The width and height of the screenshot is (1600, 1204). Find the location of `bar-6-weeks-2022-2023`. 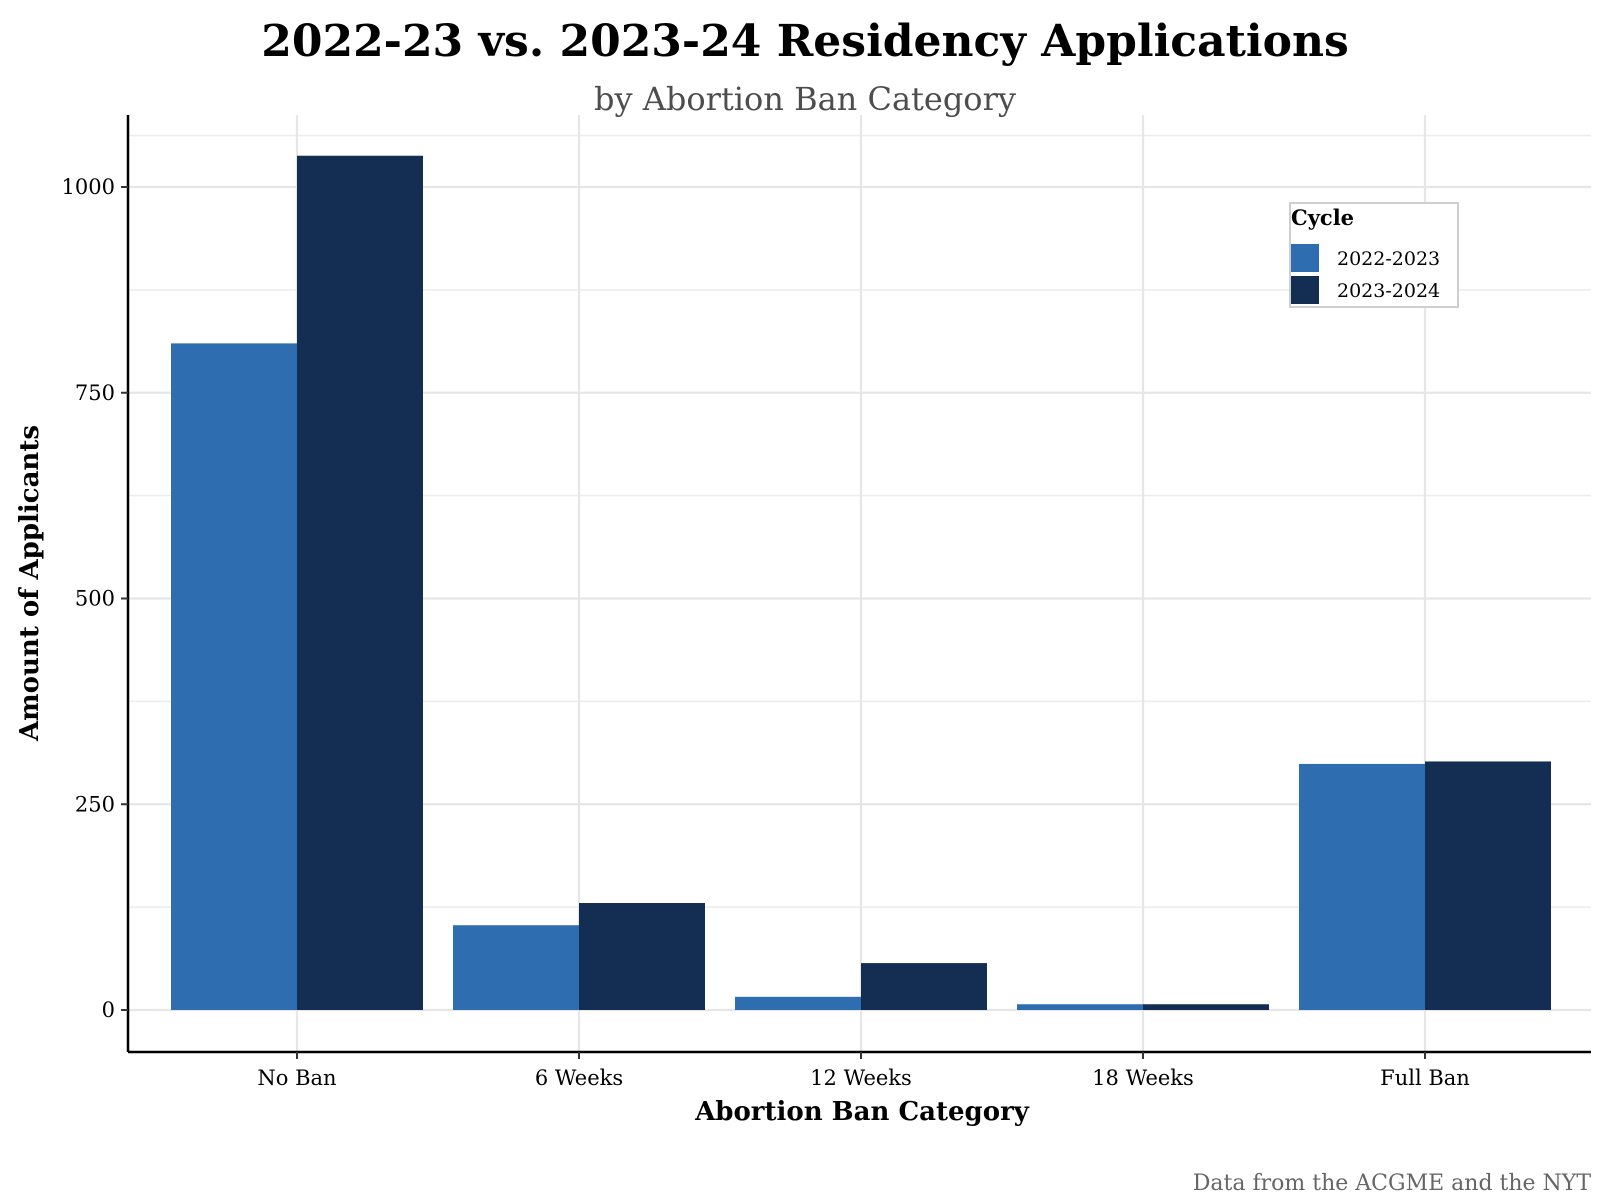

bar-6-weeks-2022-2023 is located at coordinates (516, 967).